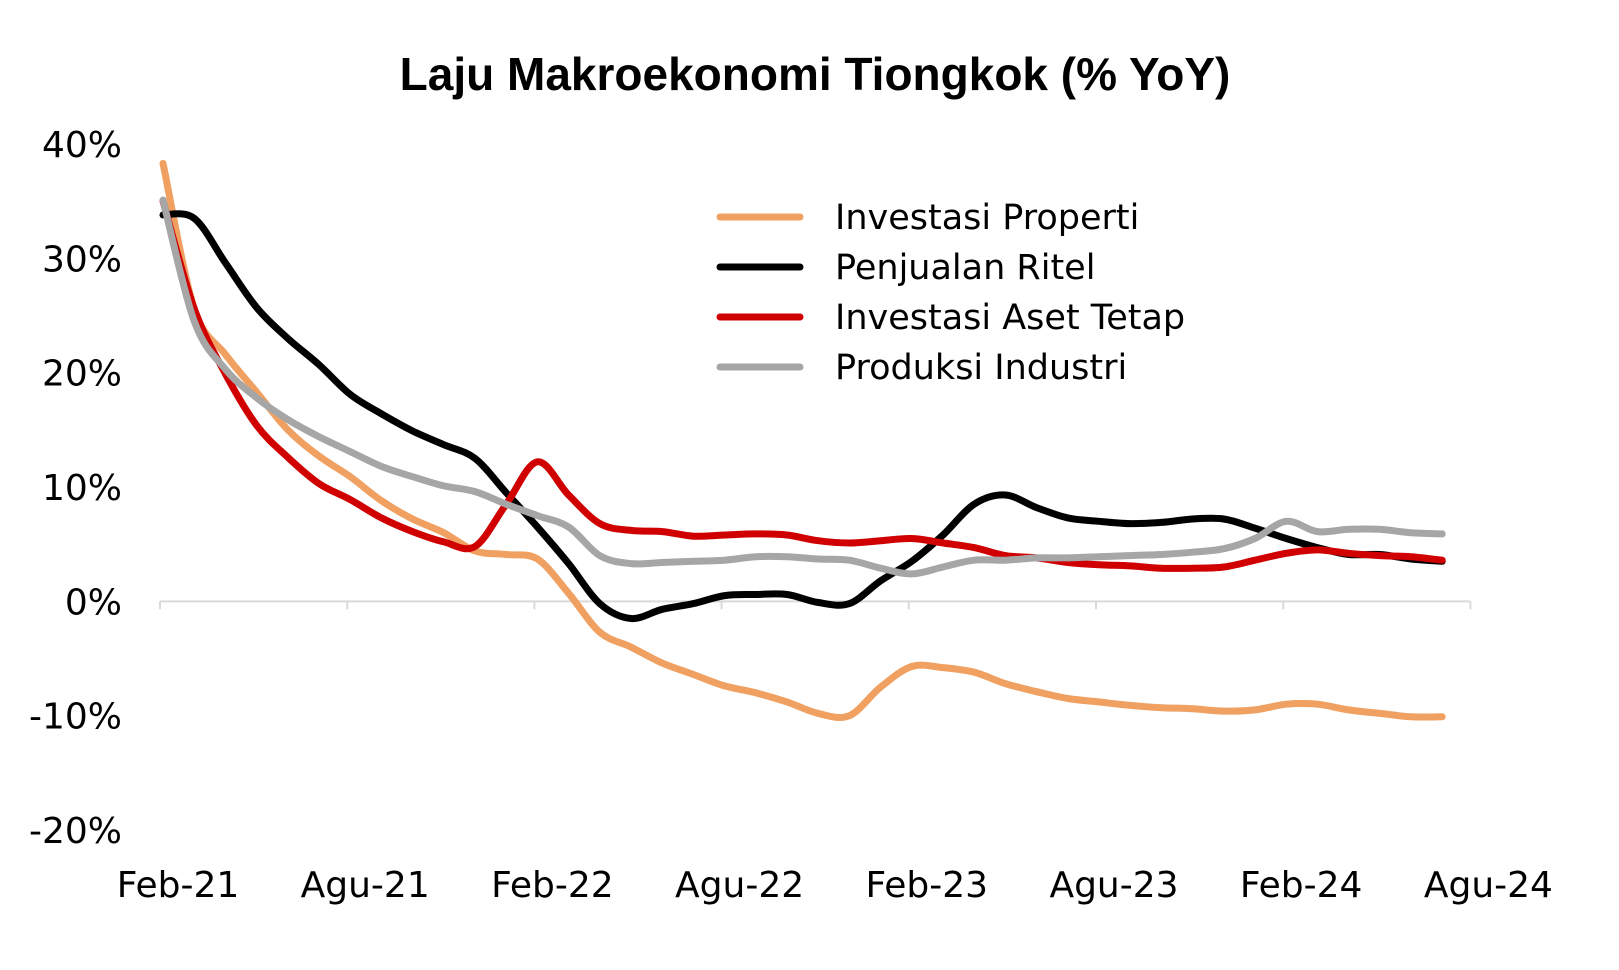 The width and height of the screenshot is (1619, 970). I want to click on x-tick-label: Feb-23, so click(927, 885).